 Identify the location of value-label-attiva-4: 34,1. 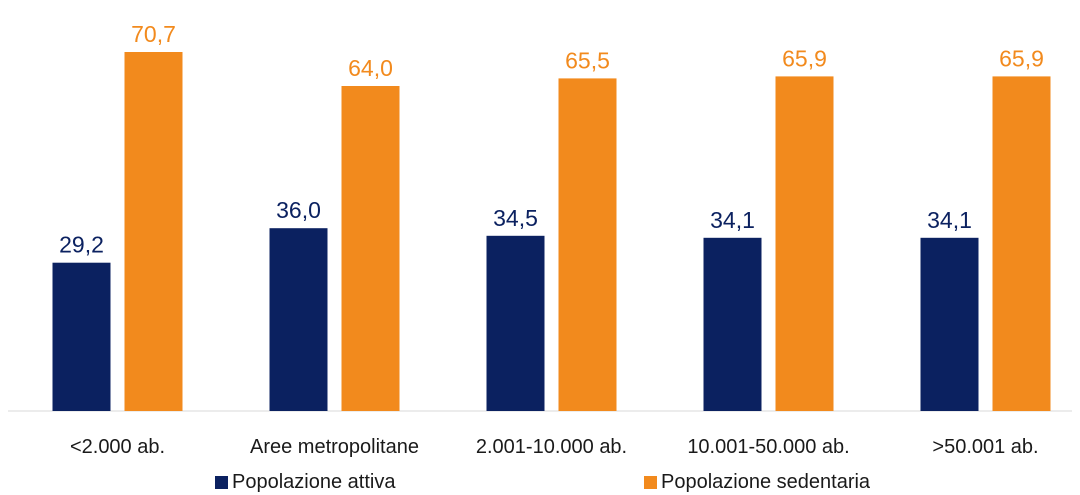
(949, 220).